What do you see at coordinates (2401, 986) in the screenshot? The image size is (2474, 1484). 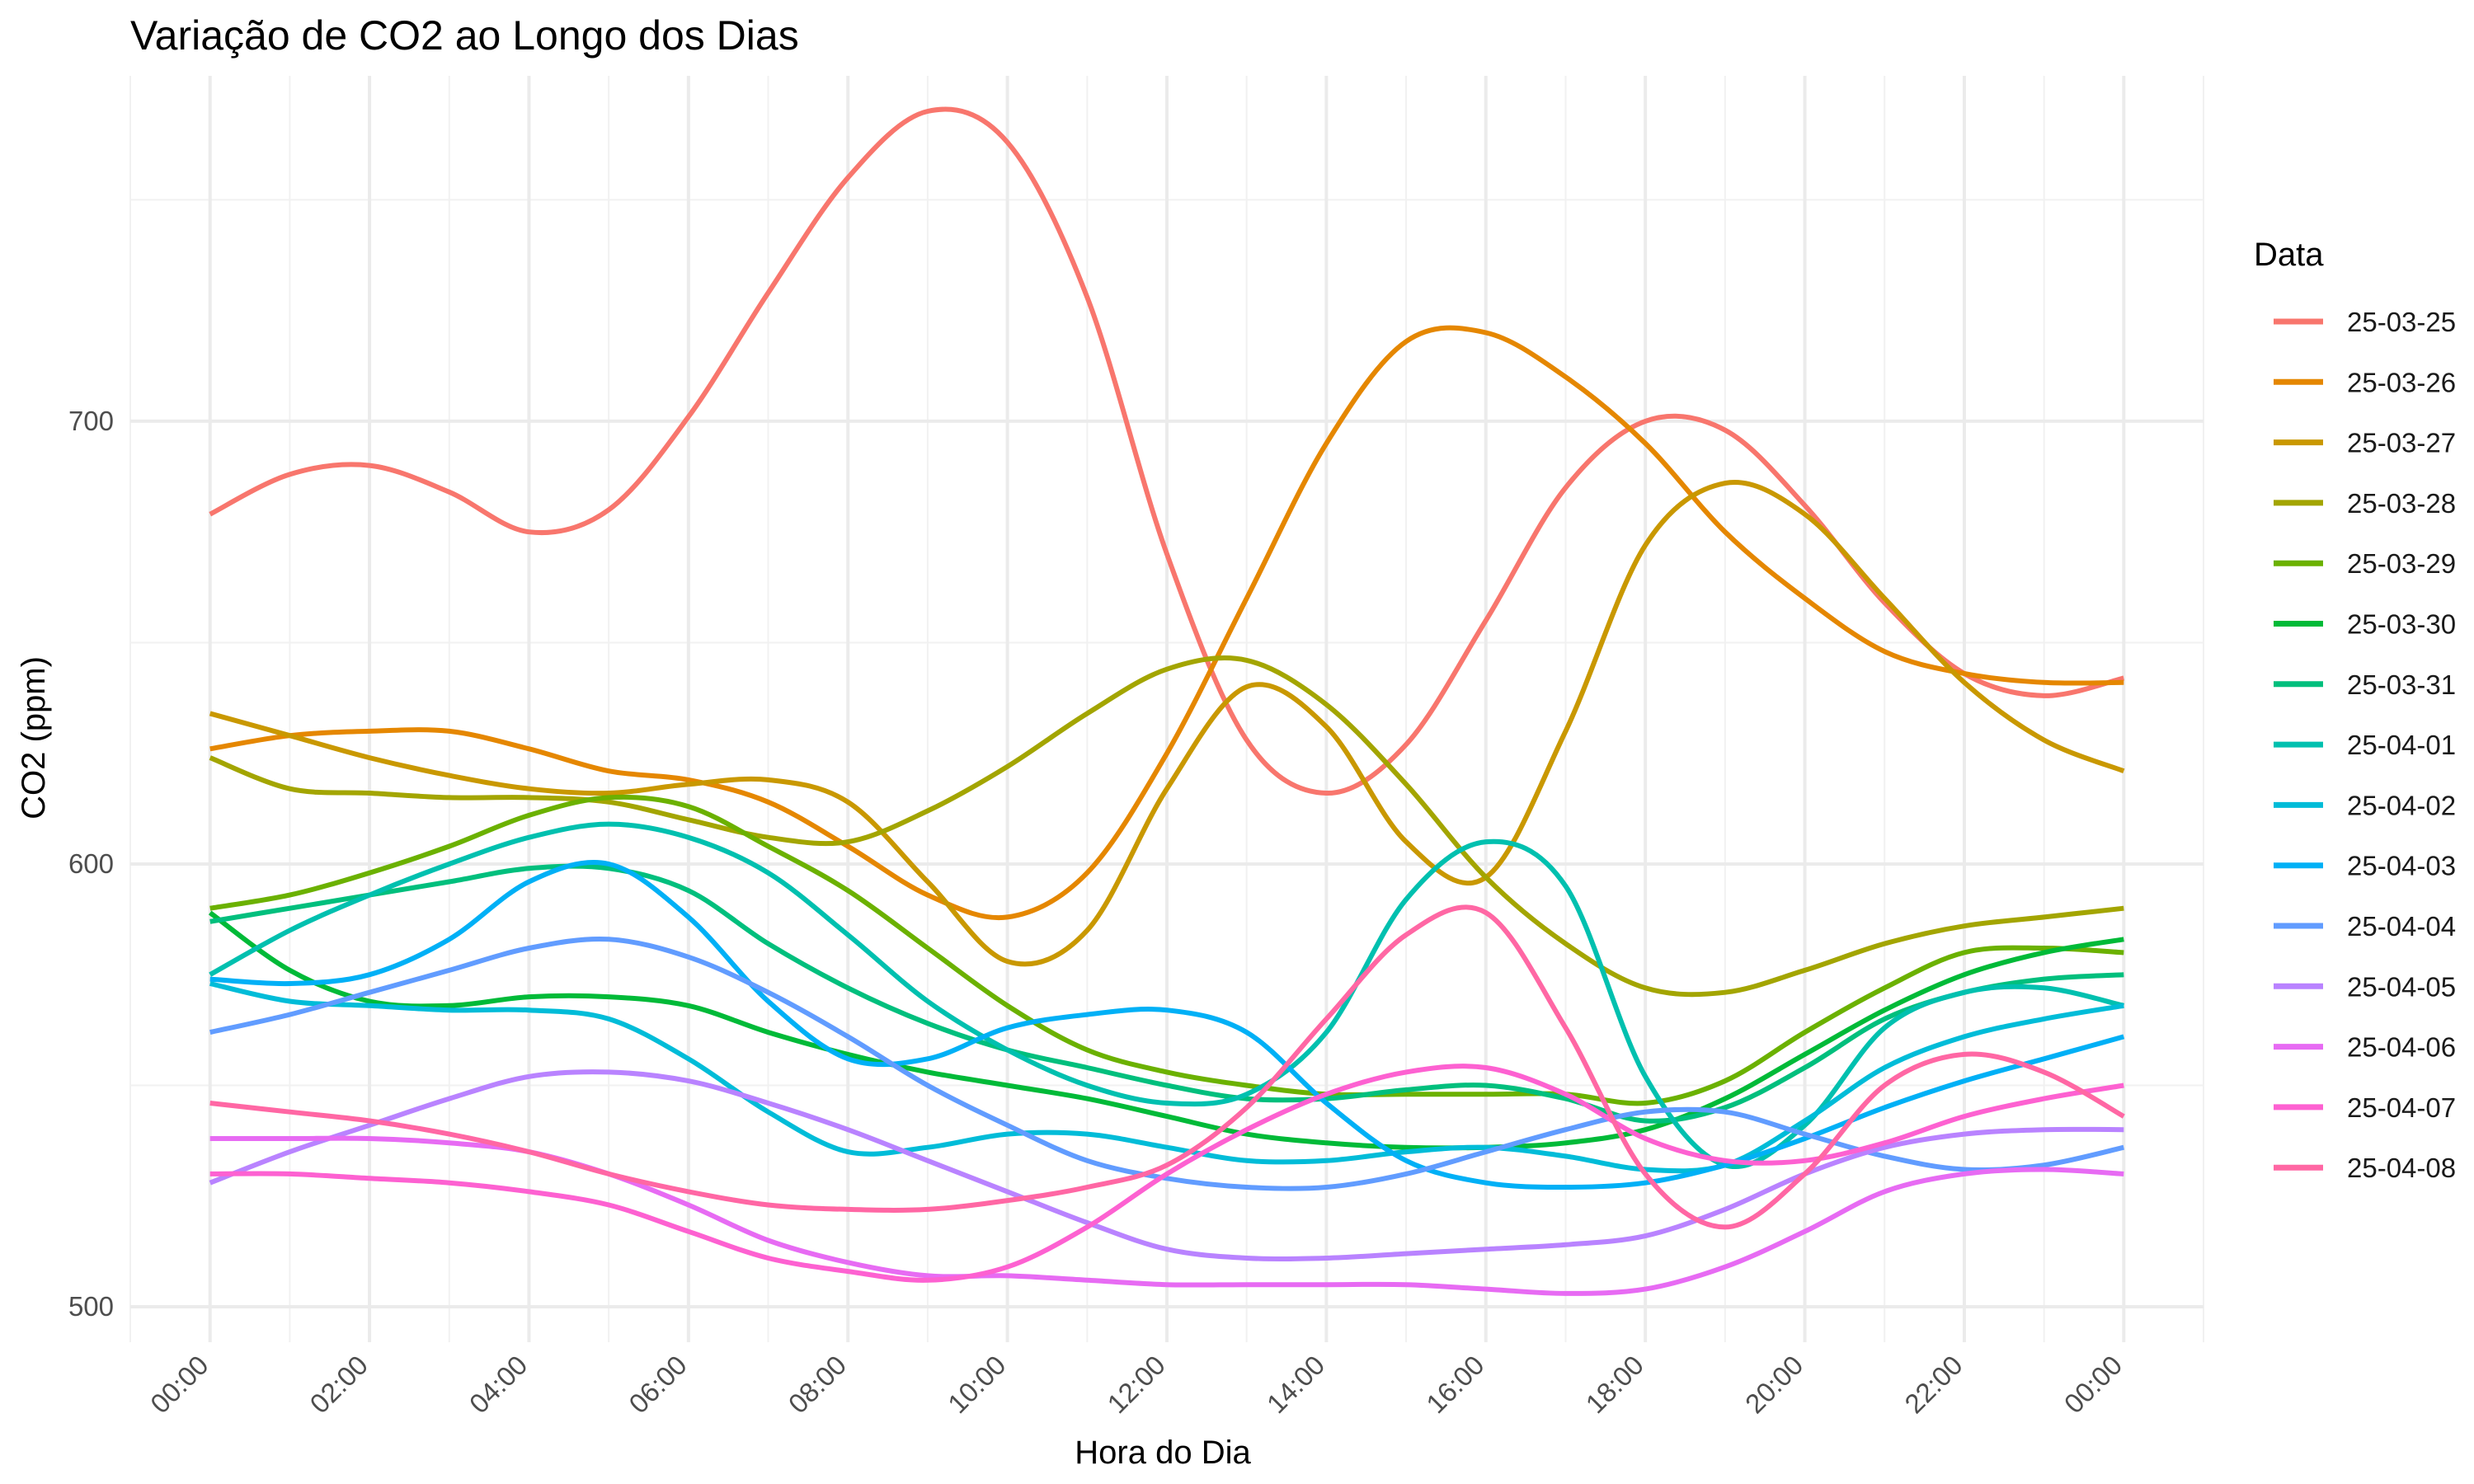 I see `legend-label: 25-04-05` at bounding box center [2401, 986].